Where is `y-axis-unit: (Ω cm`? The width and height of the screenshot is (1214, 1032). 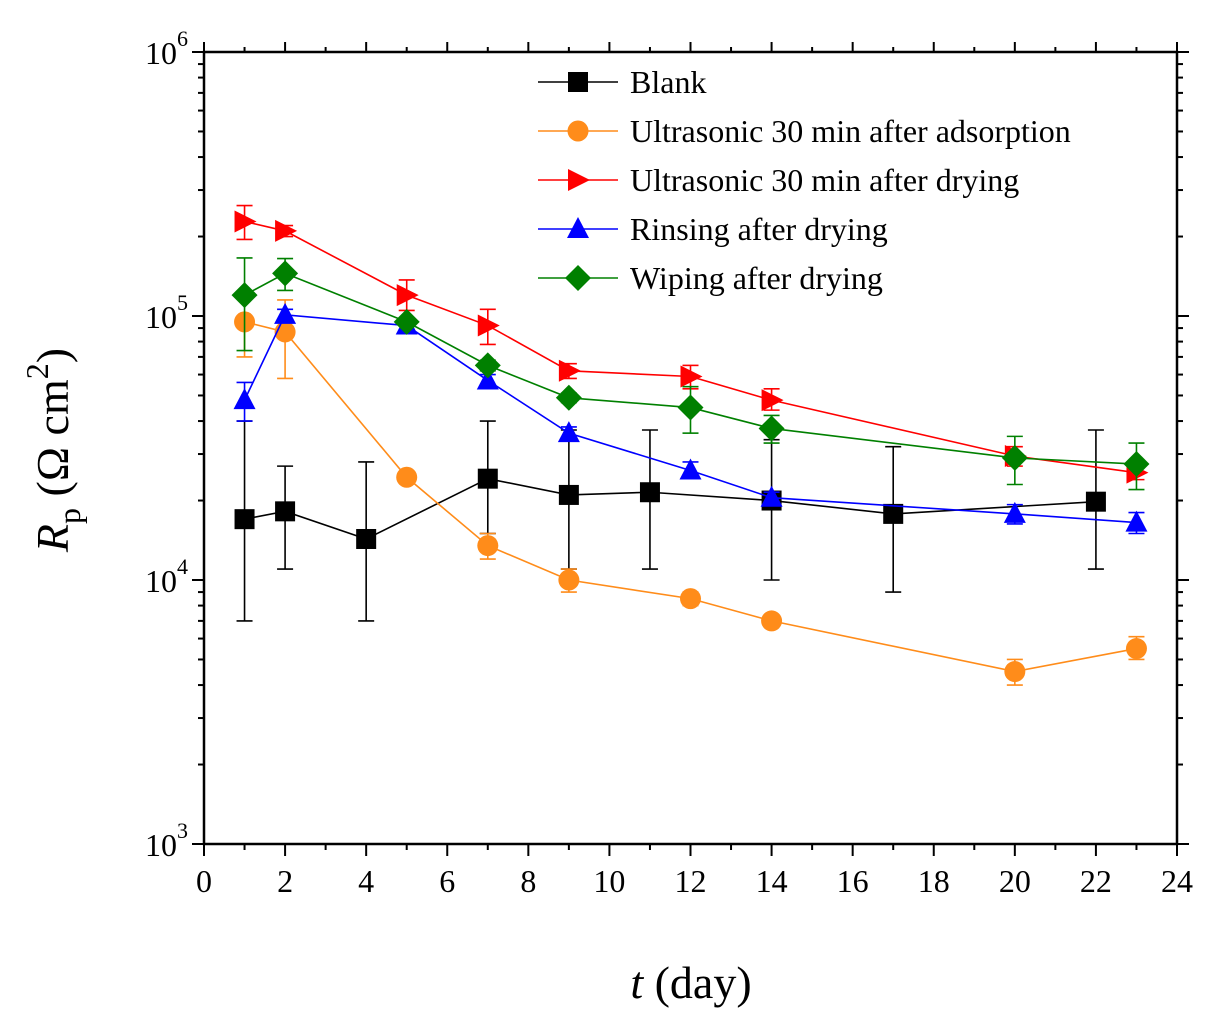 y-axis-unit: (Ω cm is located at coordinates (52, 443).